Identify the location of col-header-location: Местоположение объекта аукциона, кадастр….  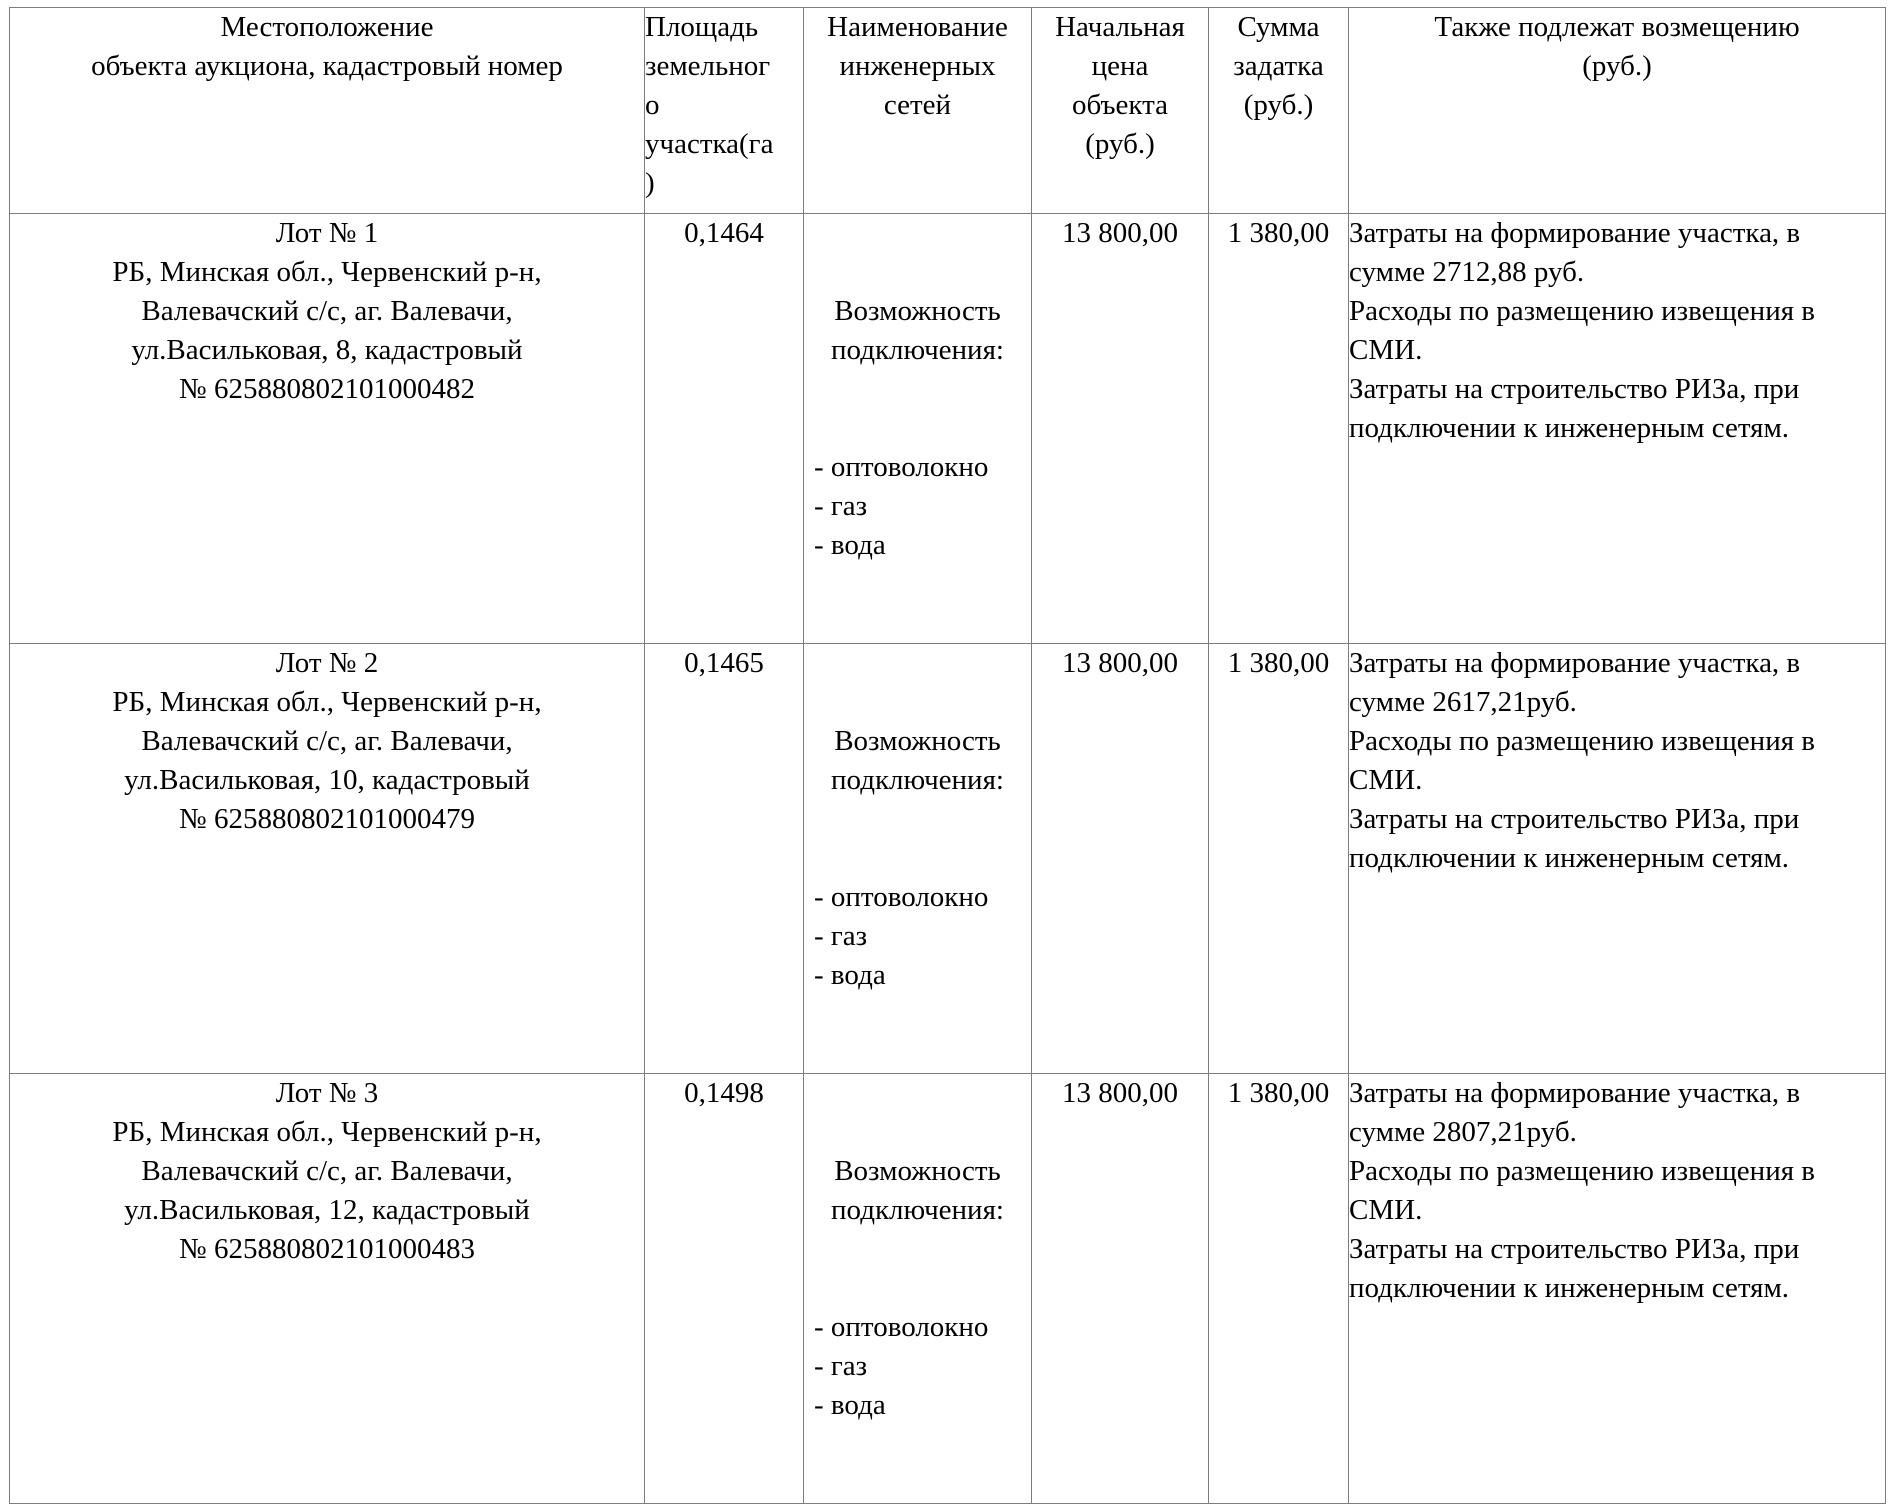
(327, 110).